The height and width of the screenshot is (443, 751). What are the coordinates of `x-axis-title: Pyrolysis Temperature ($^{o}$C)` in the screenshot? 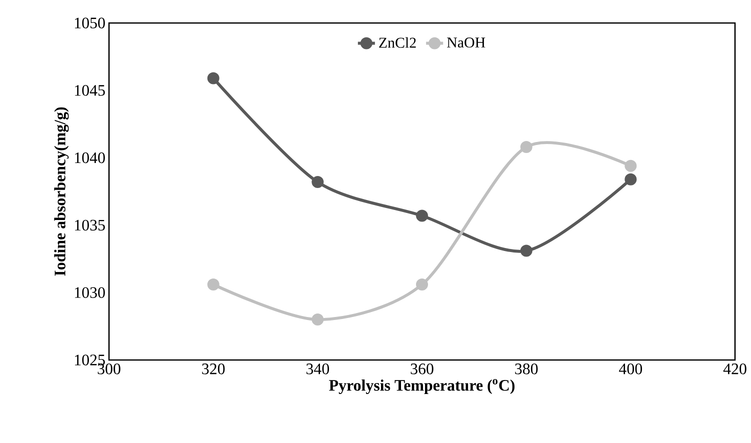 It's located at (422, 386).